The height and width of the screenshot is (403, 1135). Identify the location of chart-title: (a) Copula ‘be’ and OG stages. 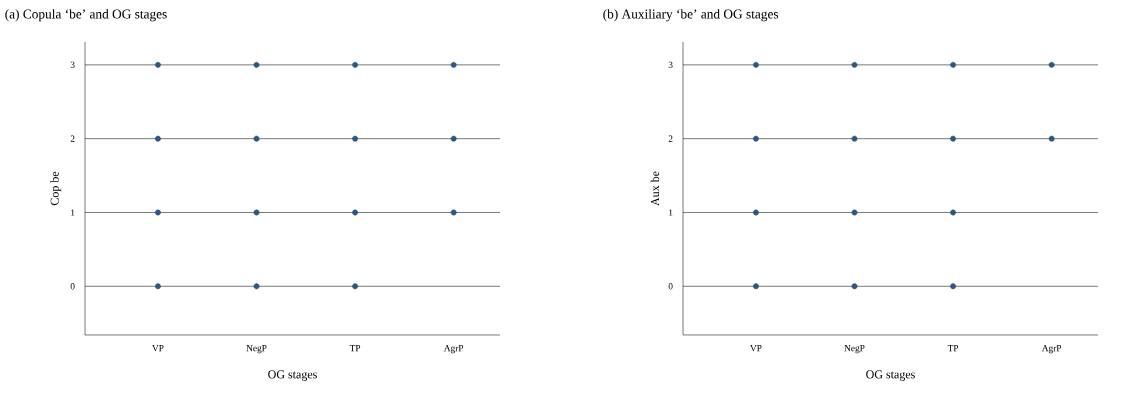
(86, 15).